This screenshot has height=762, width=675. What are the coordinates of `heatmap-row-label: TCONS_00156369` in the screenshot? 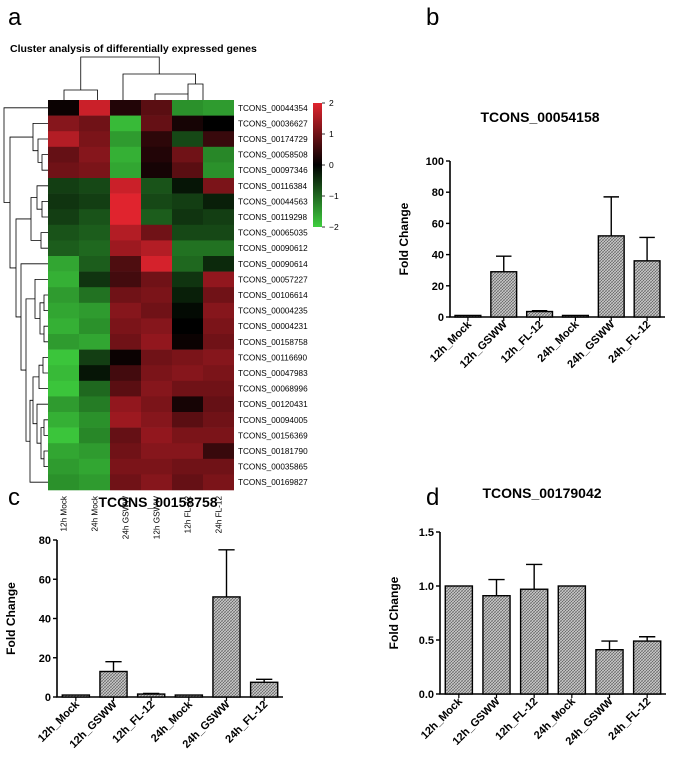 It's located at (273, 435).